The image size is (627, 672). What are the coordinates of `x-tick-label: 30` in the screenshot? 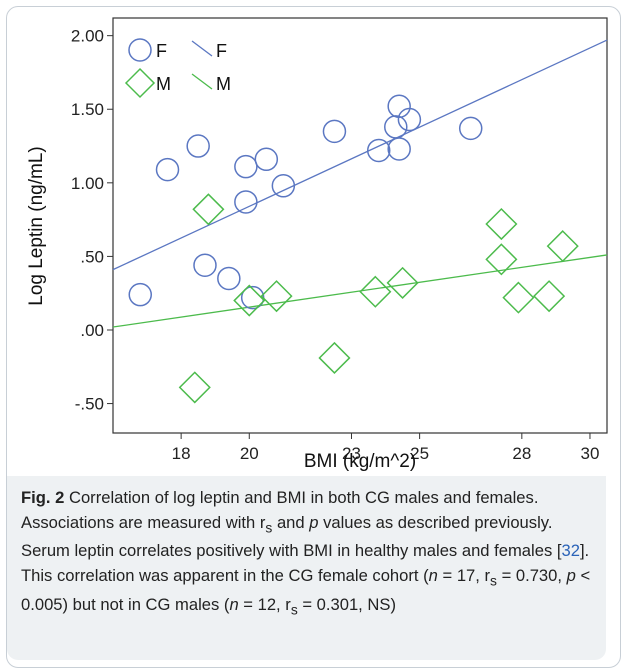 It's located at (590, 453).